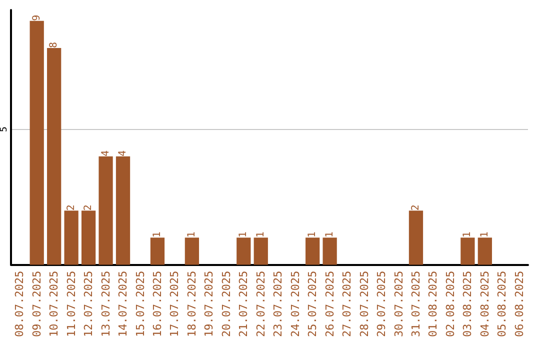  What do you see at coordinates (415, 304) in the screenshot?
I see `x-tick-label: 31.07.2025` at bounding box center [415, 304].